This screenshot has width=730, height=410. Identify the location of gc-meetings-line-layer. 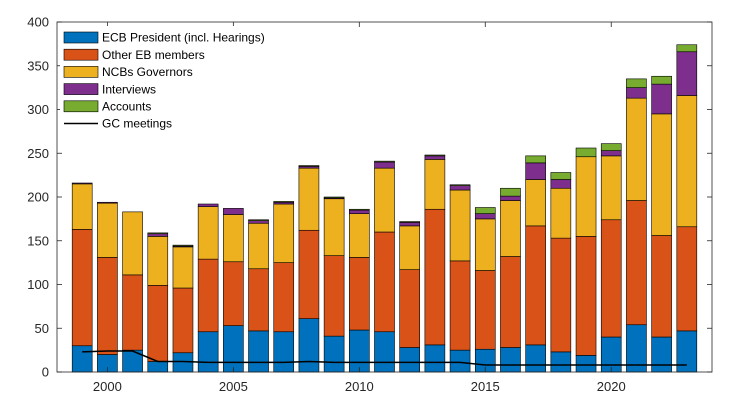
(384, 358).